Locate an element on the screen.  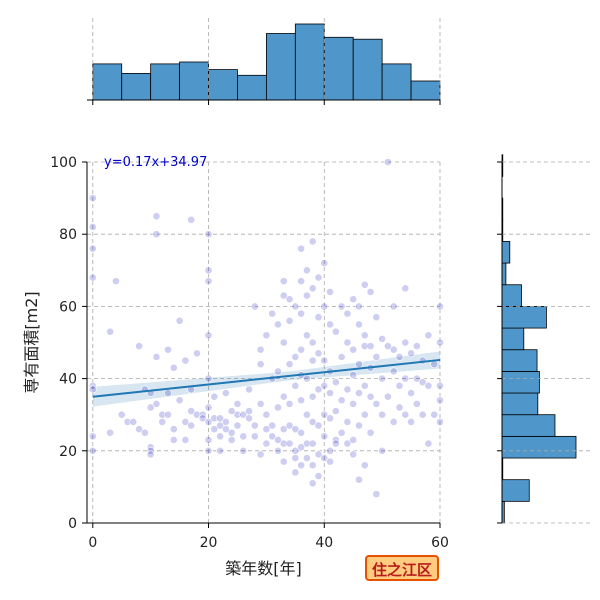
y-tick-label: 60 is located at coordinates (68, 307).